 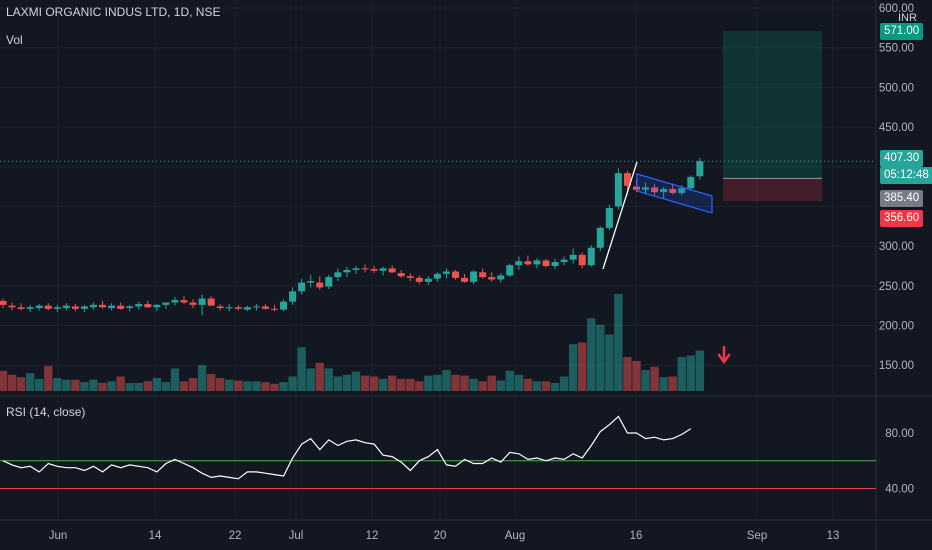 I want to click on rsi-pane, so click(x=438, y=452).